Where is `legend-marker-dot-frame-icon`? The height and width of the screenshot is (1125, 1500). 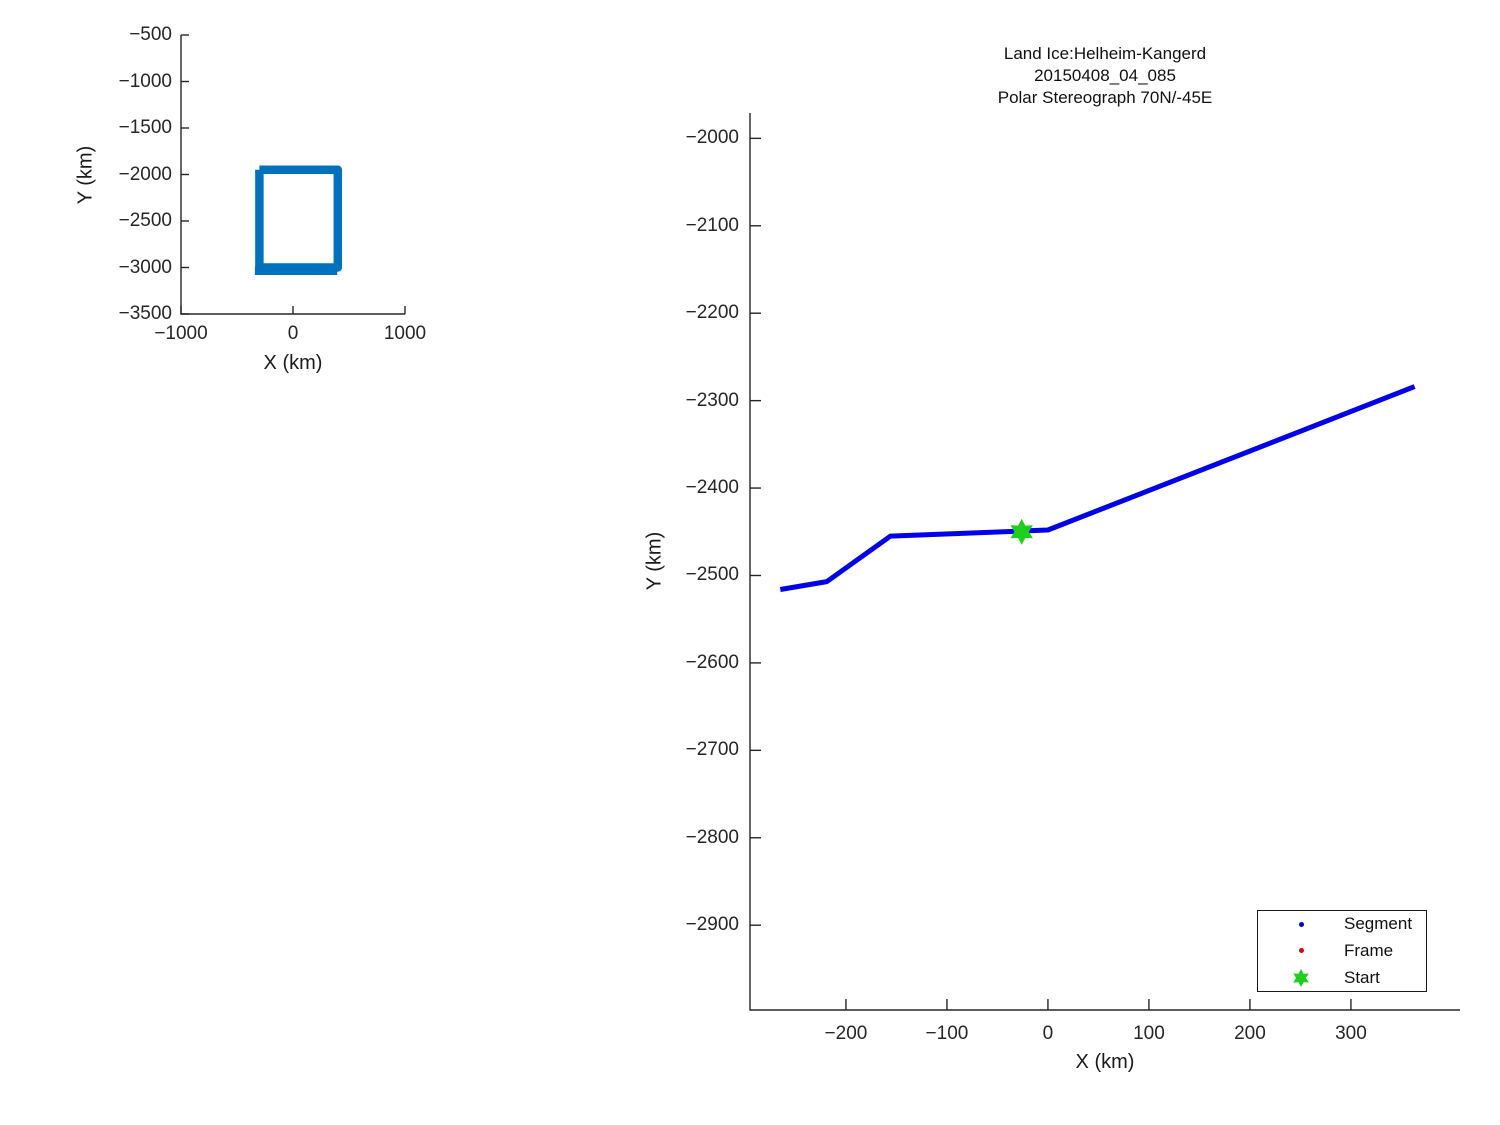
legend-marker-dot-frame-icon is located at coordinates (1301, 951).